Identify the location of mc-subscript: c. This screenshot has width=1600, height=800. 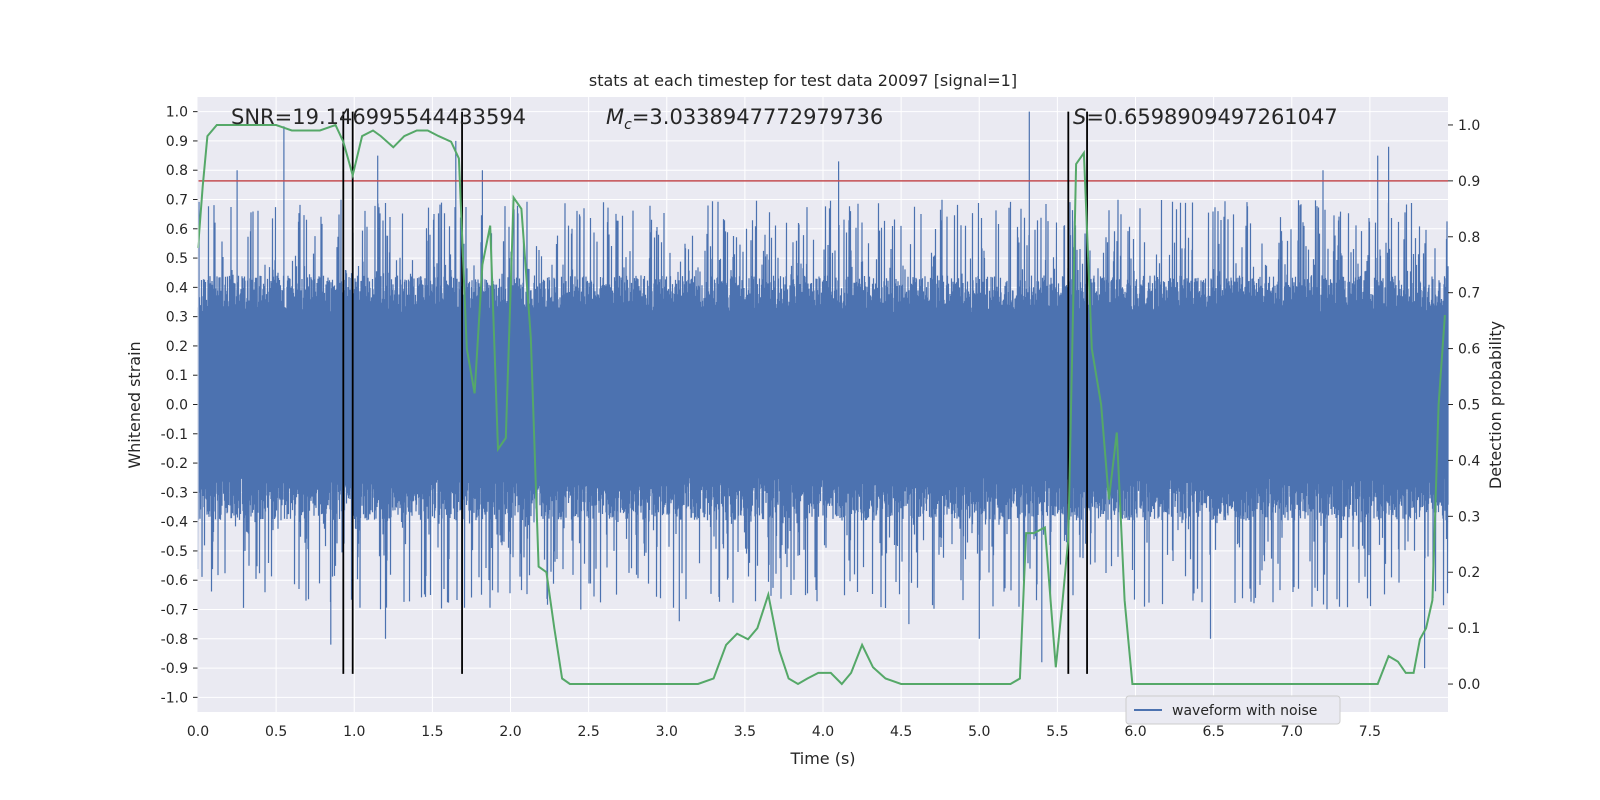
(628, 125).